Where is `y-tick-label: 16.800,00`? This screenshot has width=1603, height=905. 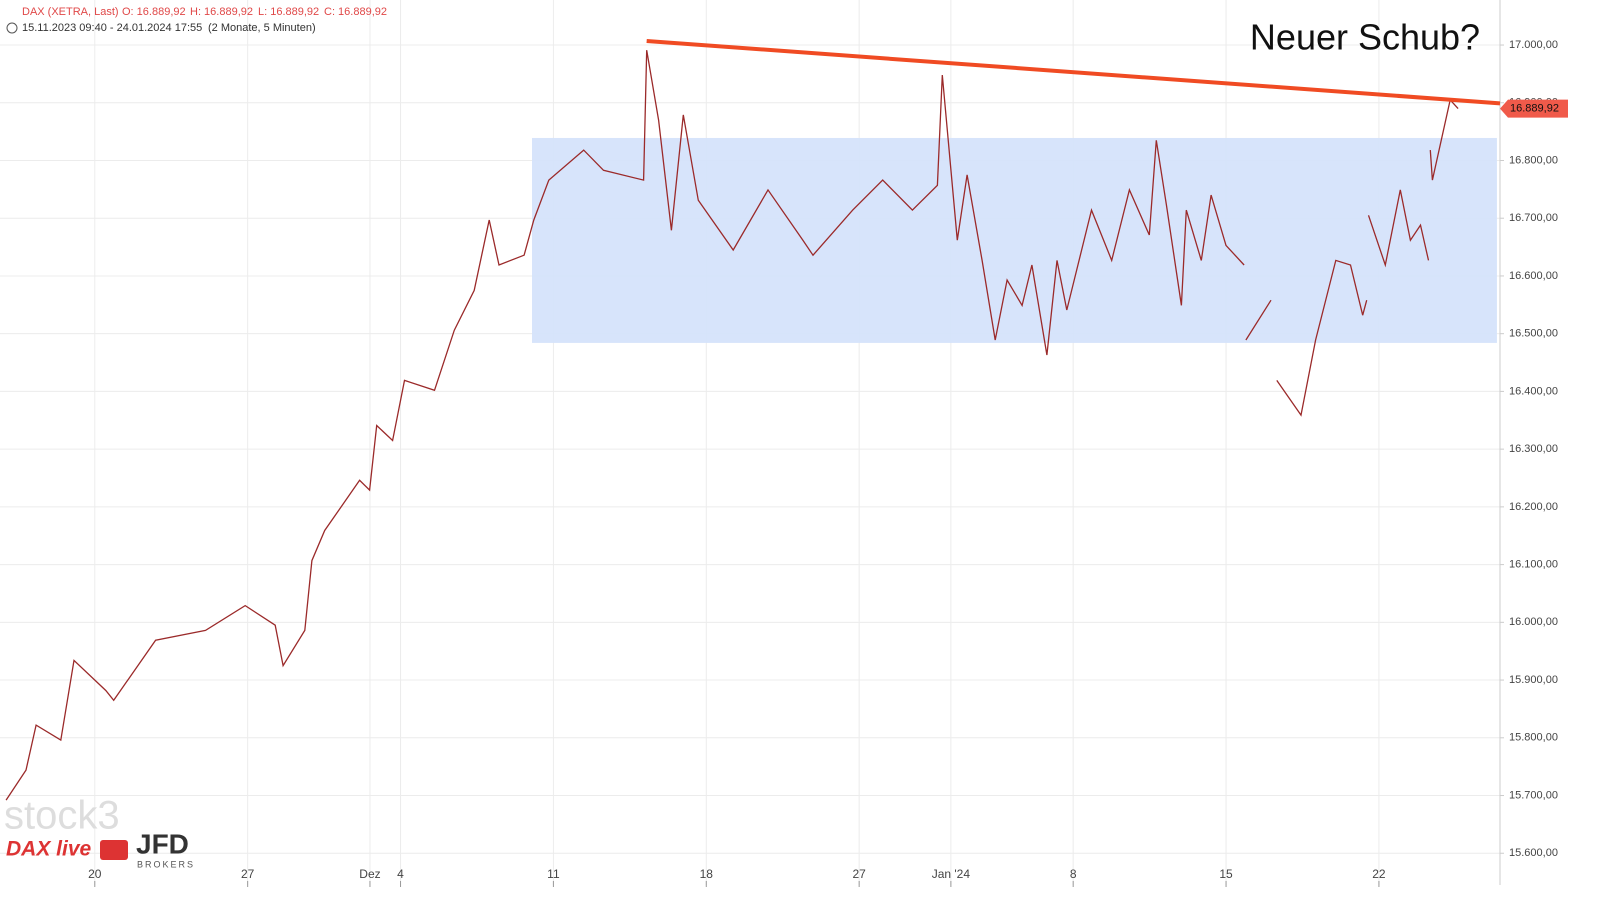 y-tick-label: 16.800,00 is located at coordinates (1533, 160).